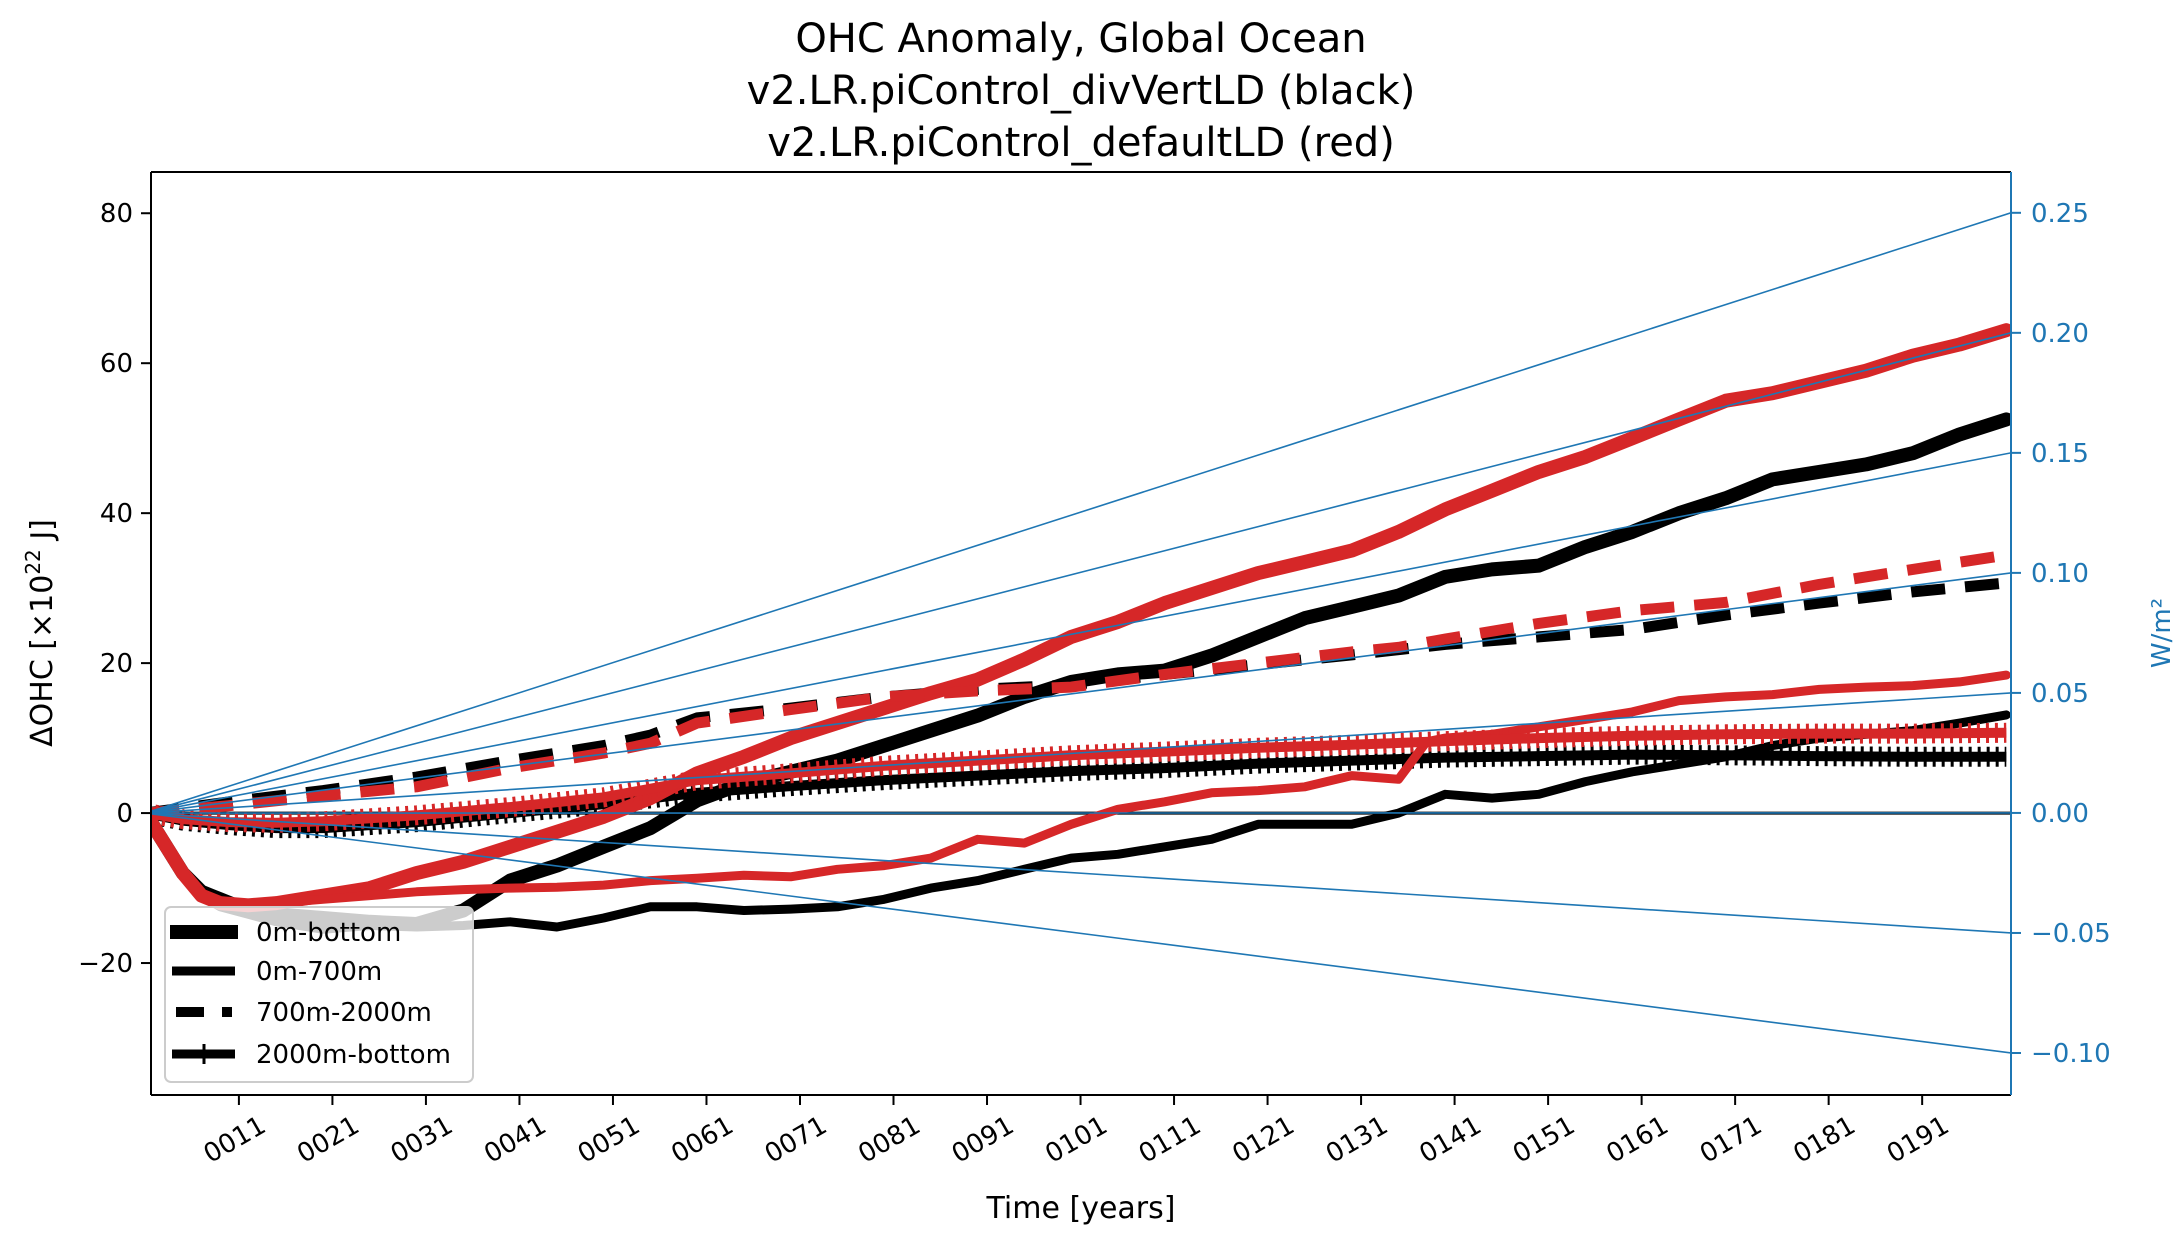 The height and width of the screenshot is (1239, 2178). I want to click on series-defaultld-2000m-bottom, so click(1079, 777).